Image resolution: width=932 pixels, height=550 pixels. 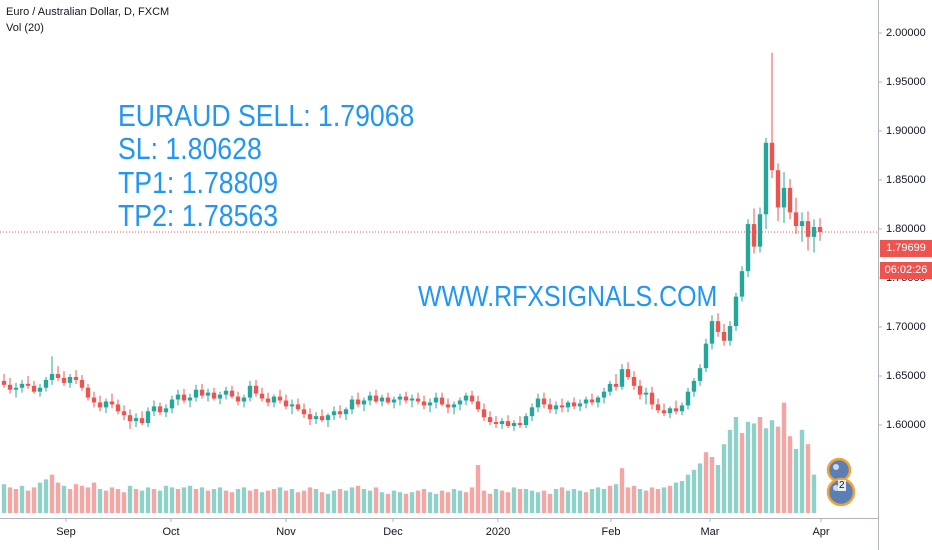 I want to click on symbol-legend: Euro / Australian Dollar, D, FXCM, so click(x=88, y=12).